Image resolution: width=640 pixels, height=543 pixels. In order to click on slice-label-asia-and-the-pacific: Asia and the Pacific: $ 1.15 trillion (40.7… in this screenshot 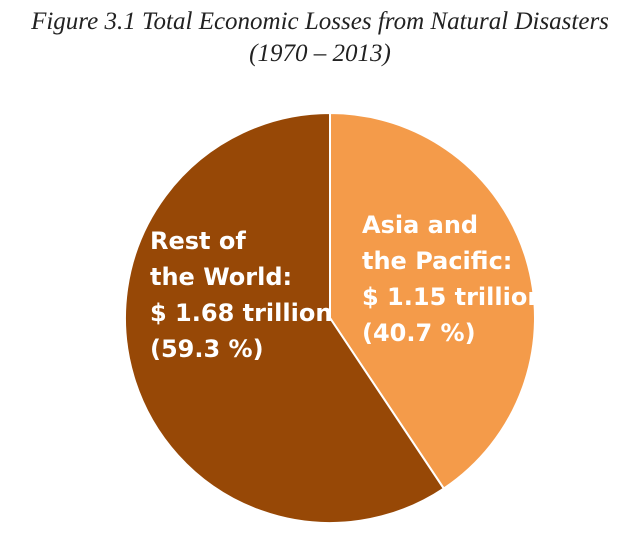, I will do `click(453, 279)`.